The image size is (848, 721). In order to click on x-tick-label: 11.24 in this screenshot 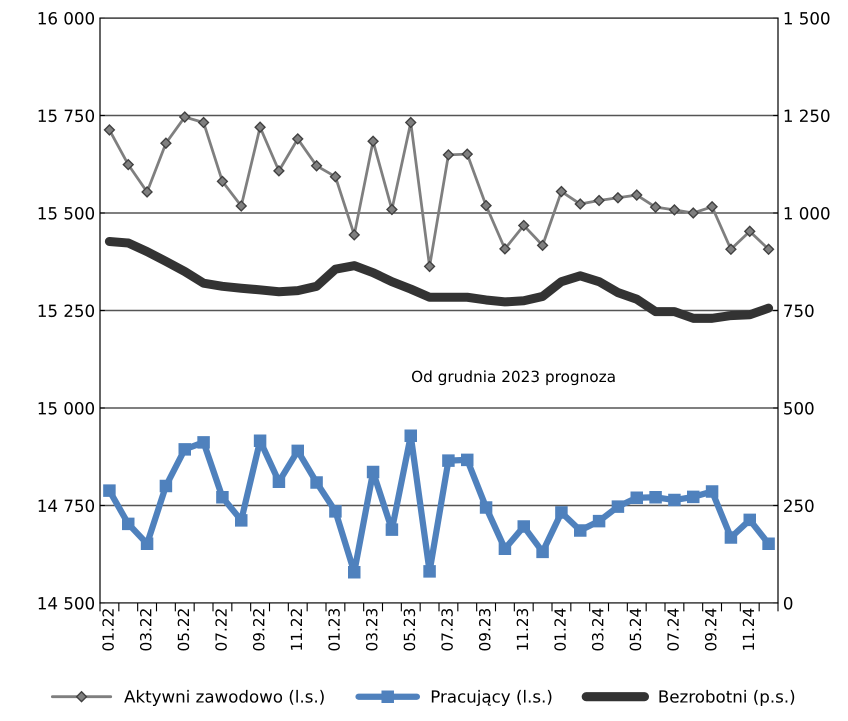, I will do `click(748, 629)`.